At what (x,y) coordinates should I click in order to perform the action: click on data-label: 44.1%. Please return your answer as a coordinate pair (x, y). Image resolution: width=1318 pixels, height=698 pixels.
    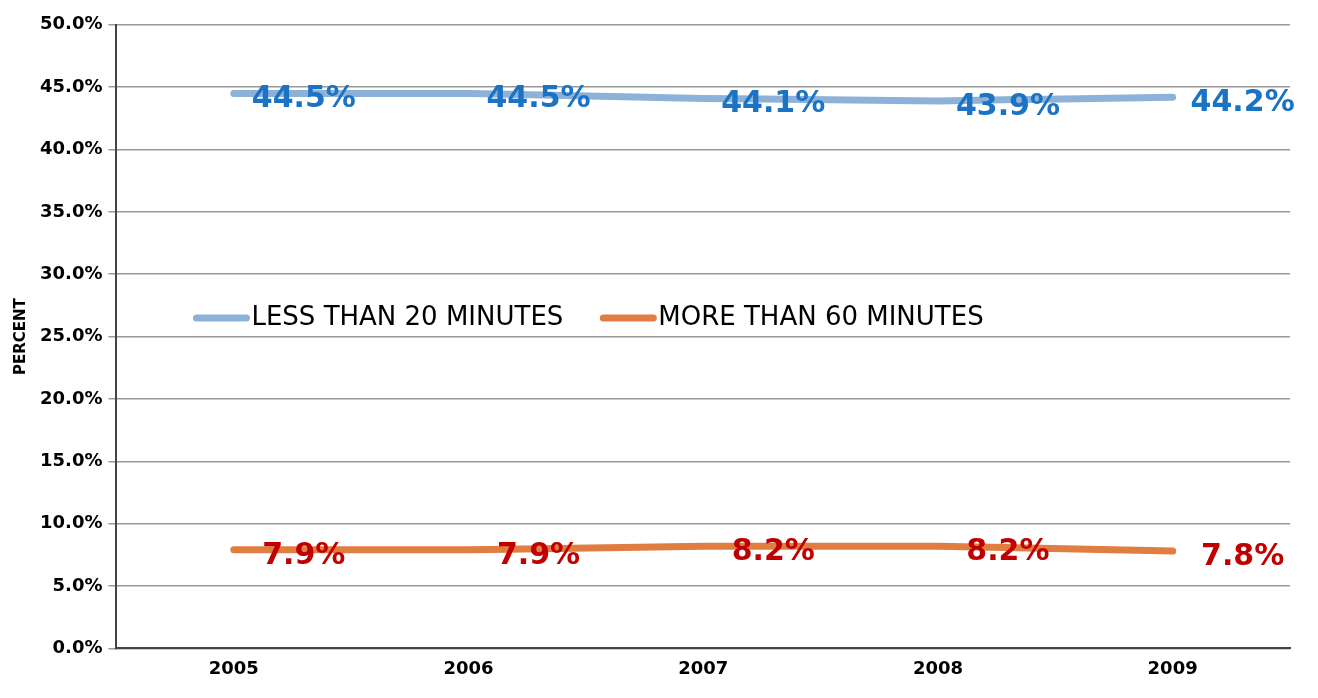
    Looking at the image, I should click on (773, 102).